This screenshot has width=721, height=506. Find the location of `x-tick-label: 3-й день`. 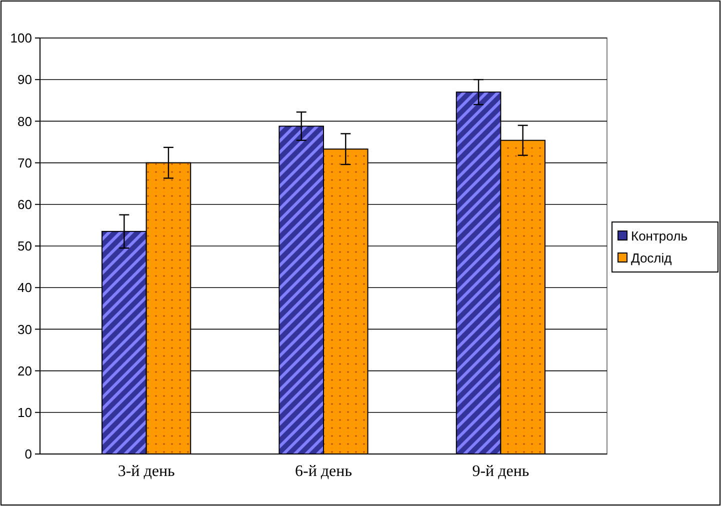

x-tick-label: 3-й день is located at coordinates (146, 471).